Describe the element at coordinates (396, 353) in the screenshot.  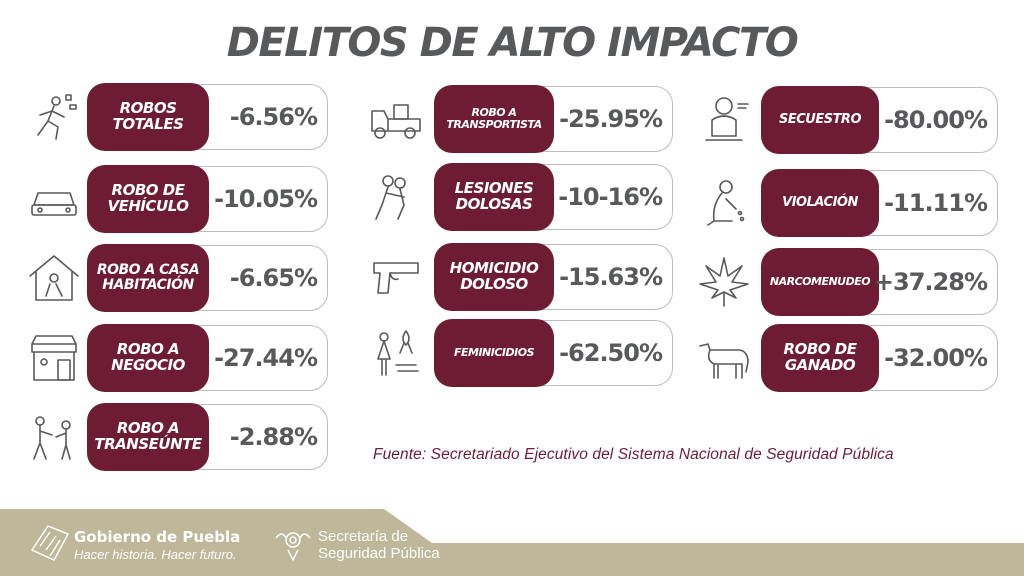
I see `woman-ribbon-icon` at that location.